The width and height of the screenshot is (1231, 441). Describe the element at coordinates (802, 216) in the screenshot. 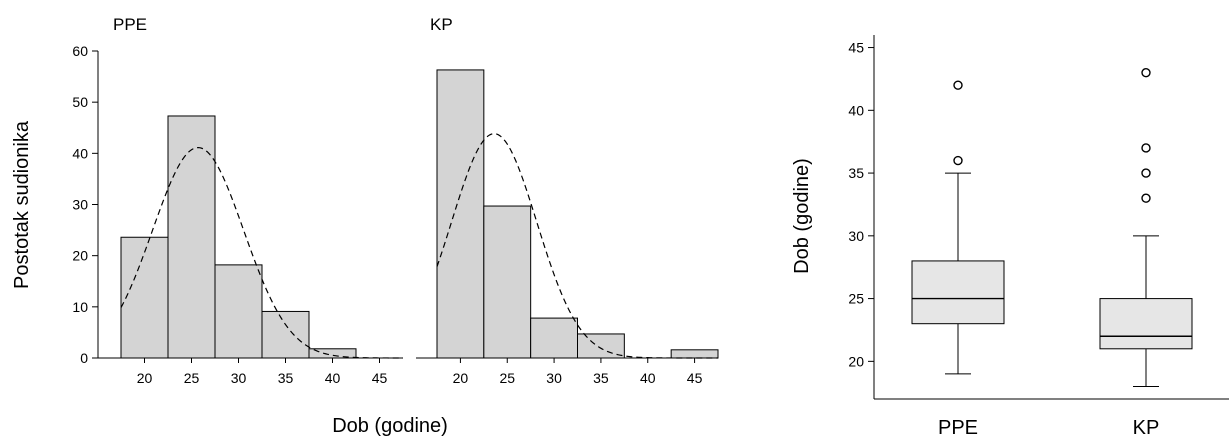

I see `boxplot-y-axis-title: Dob (godine)` at that location.